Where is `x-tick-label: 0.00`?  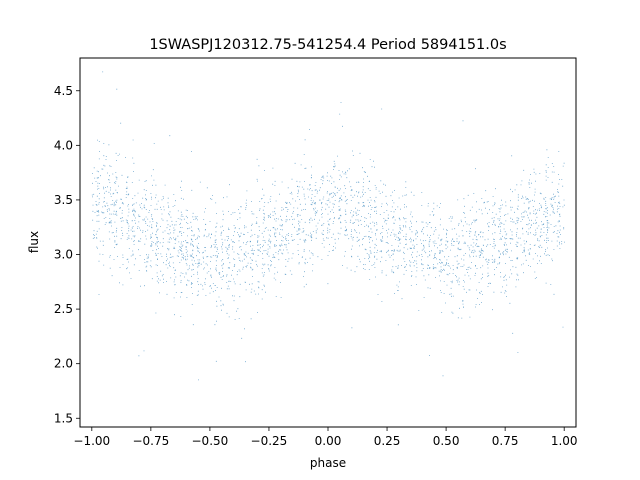
x-tick-label: 0.00 is located at coordinates (328, 441).